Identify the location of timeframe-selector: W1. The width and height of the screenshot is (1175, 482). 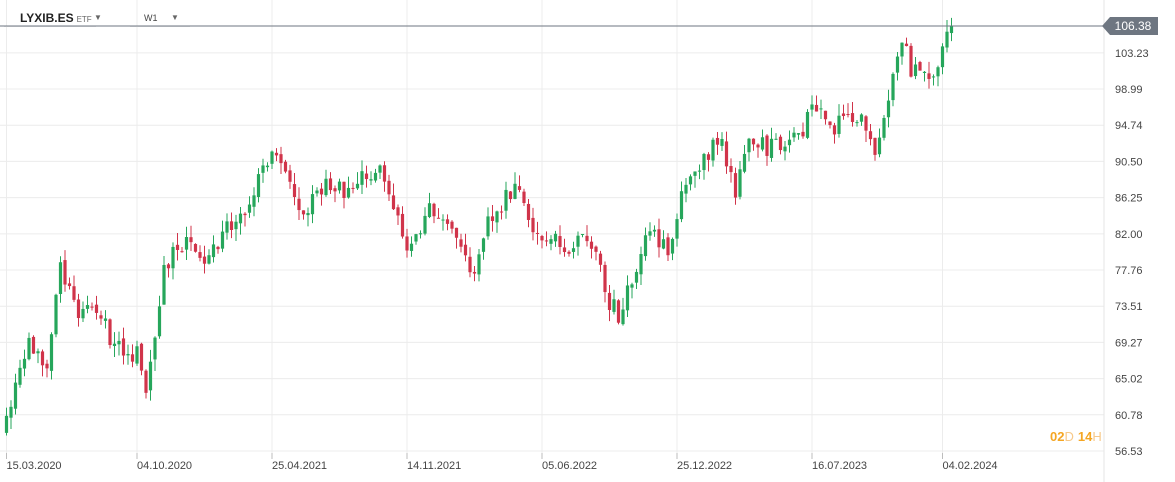
(151, 18).